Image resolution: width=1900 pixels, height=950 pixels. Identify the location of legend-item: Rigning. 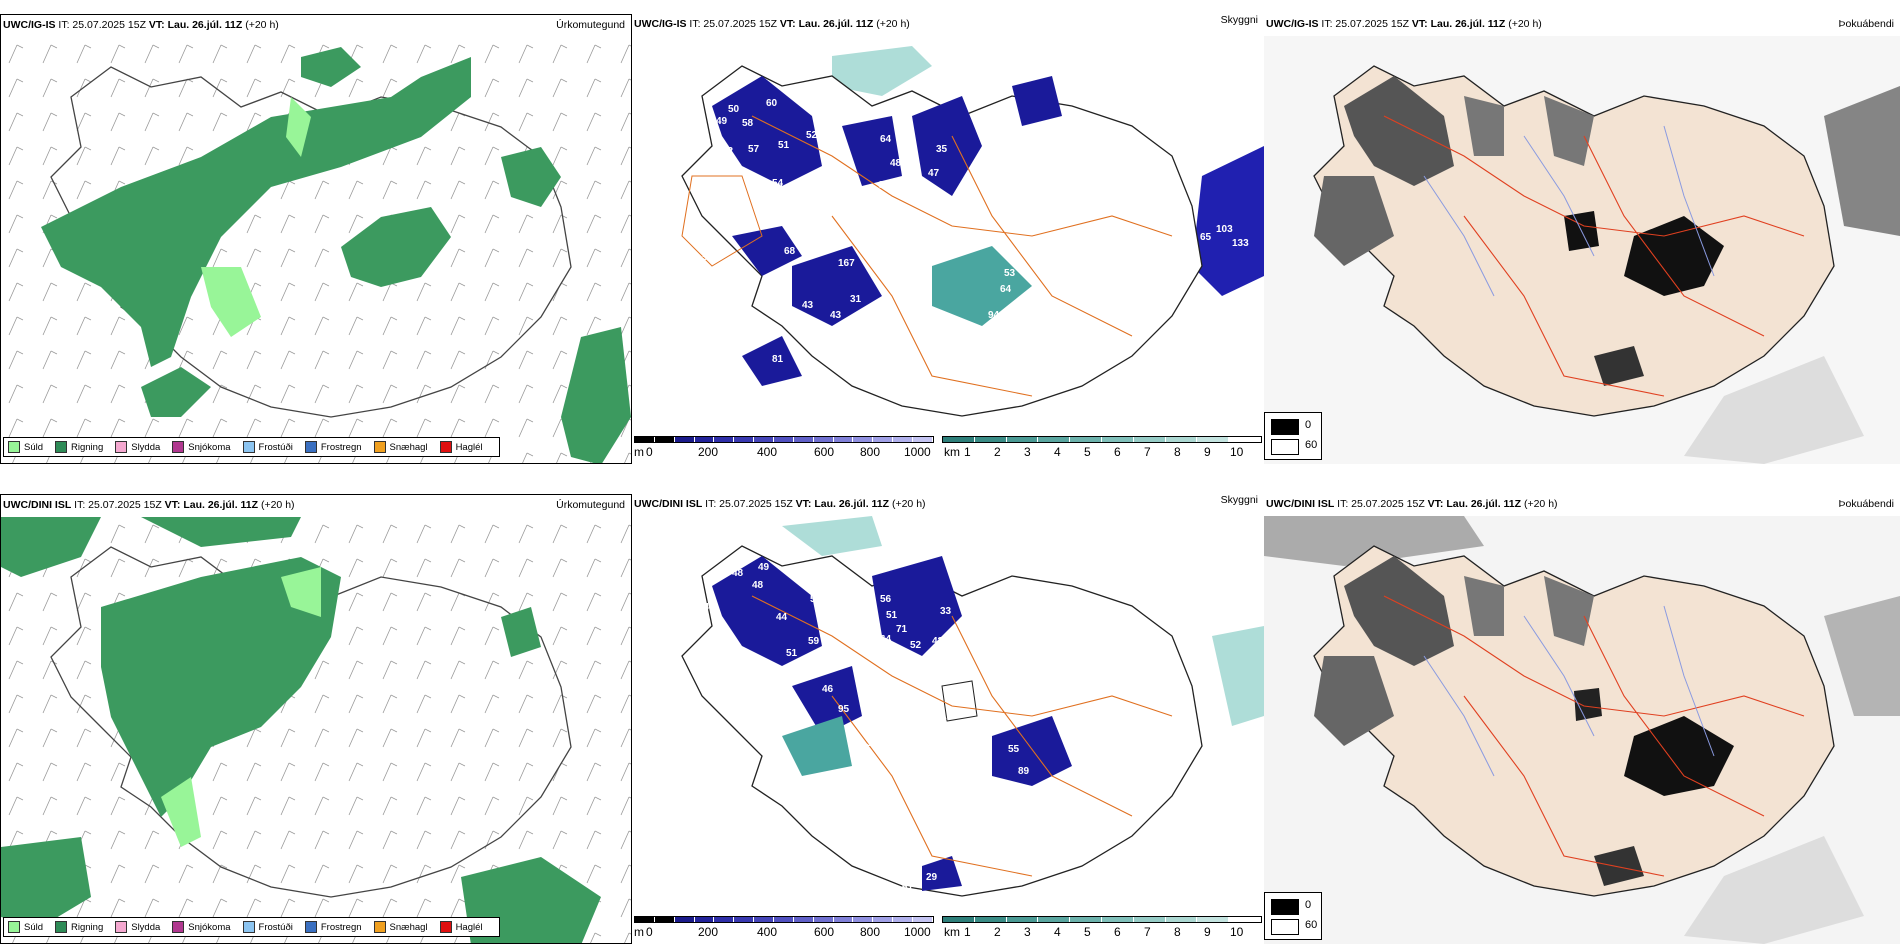
(79, 447).